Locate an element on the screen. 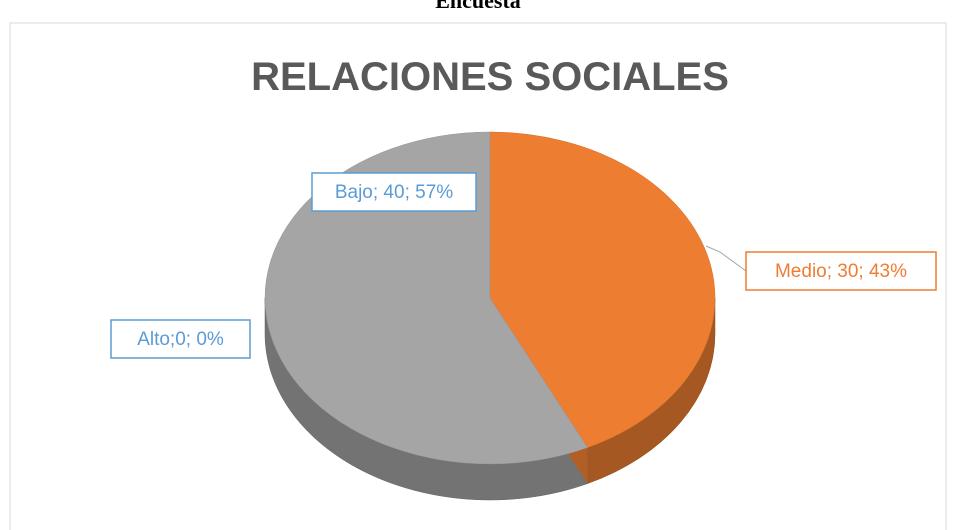 This screenshot has height=530, width=956. data-label: Alto;0; 0% is located at coordinates (180, 339).